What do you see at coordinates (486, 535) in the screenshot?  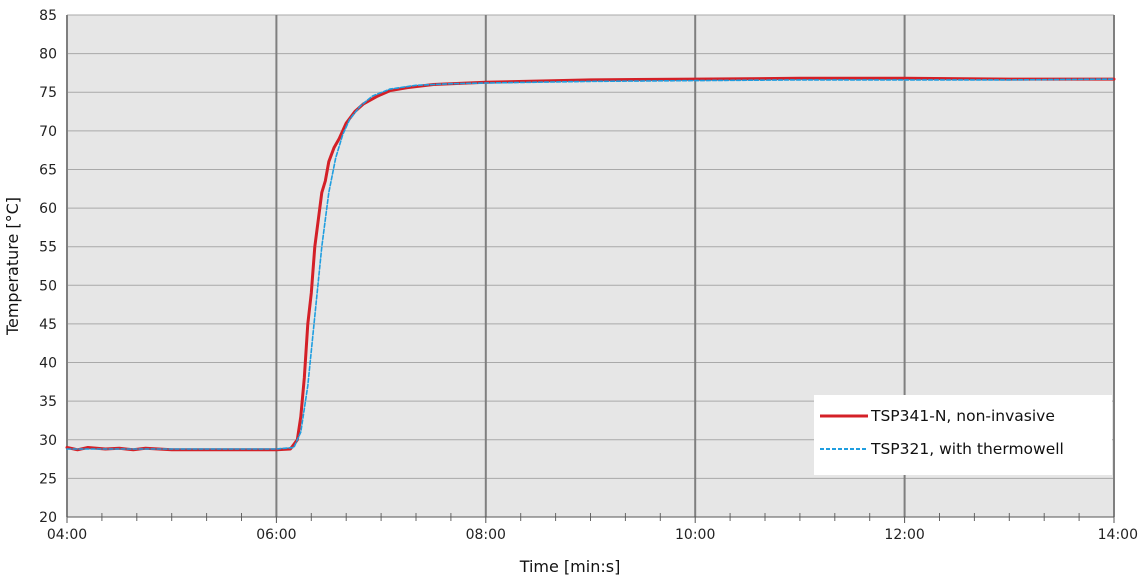 I see `x-tick-label: 08:00` at bounding box center [486, 535].